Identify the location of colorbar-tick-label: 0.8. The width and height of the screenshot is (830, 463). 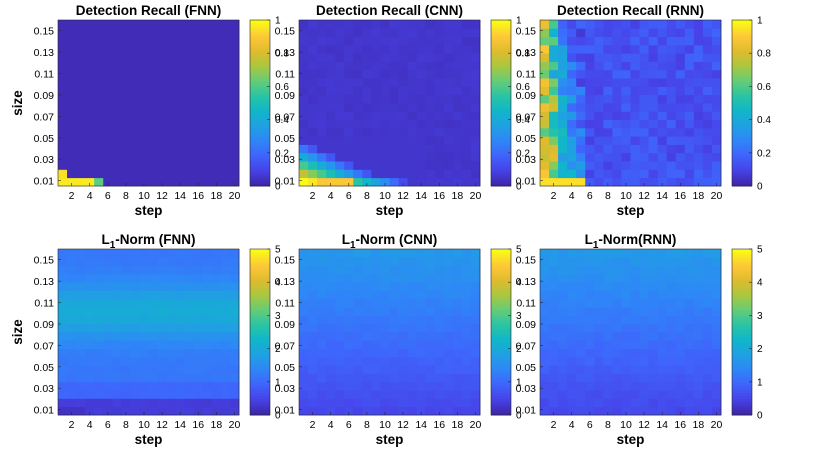
(764, 54).